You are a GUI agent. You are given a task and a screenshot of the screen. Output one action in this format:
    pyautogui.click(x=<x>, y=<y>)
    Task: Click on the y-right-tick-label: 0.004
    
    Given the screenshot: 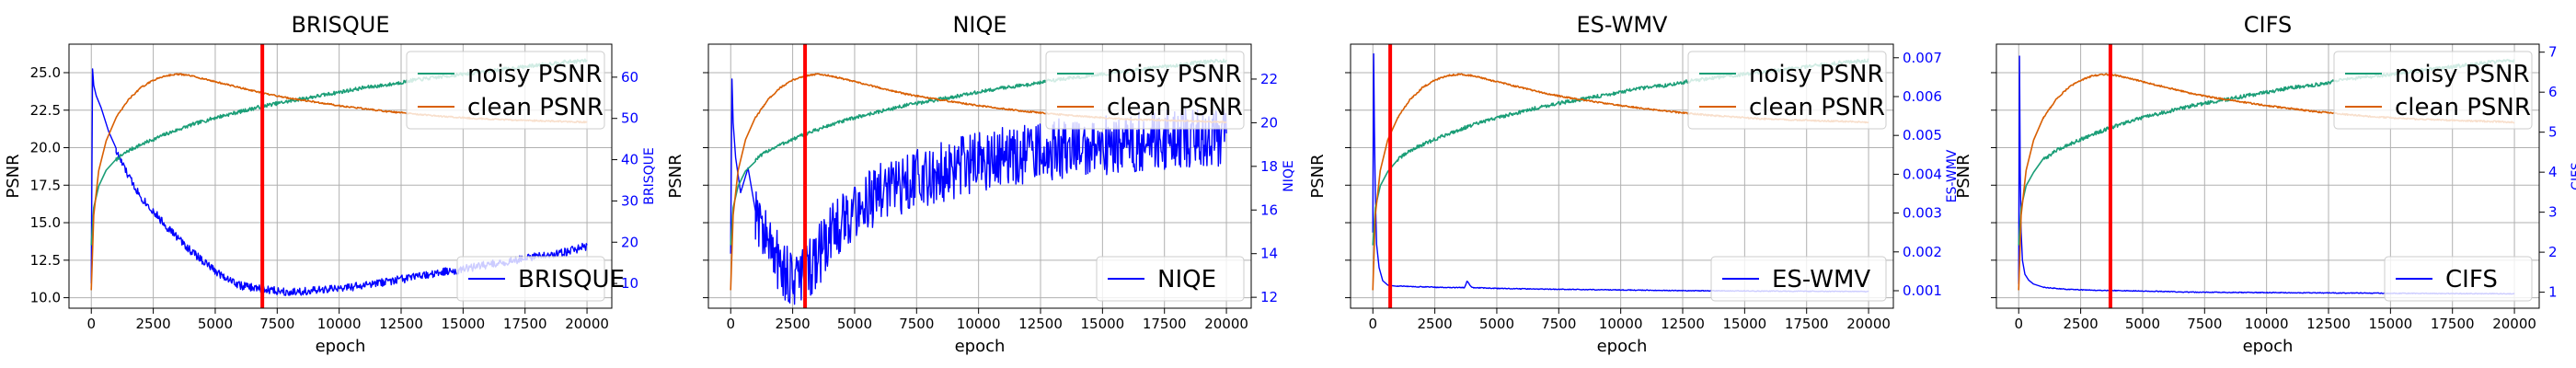 What is the action you would take?
    pyautogui.click(x=1922, y=174)
    